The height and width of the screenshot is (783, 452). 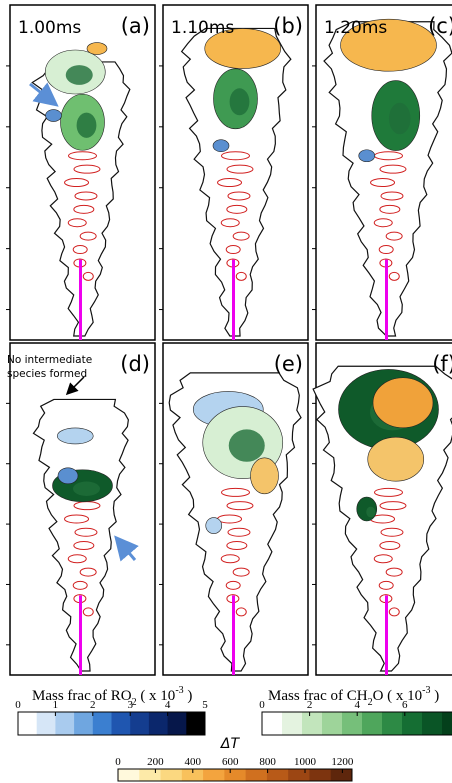 I want to click on panel: 1.00ms (a), so click(x=81, y=172).